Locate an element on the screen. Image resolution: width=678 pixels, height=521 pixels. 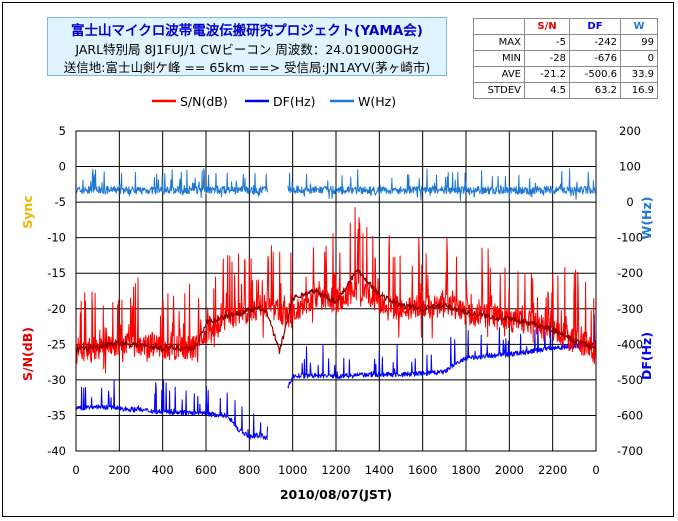
y-right-label-w: W(Hz) is located at coordinates (646, 218).